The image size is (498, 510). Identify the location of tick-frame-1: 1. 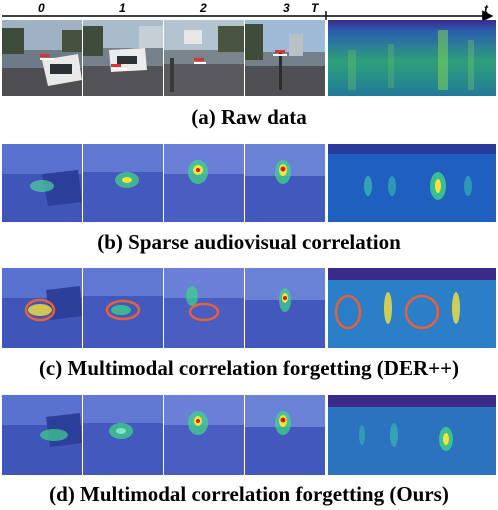
(122, 8).